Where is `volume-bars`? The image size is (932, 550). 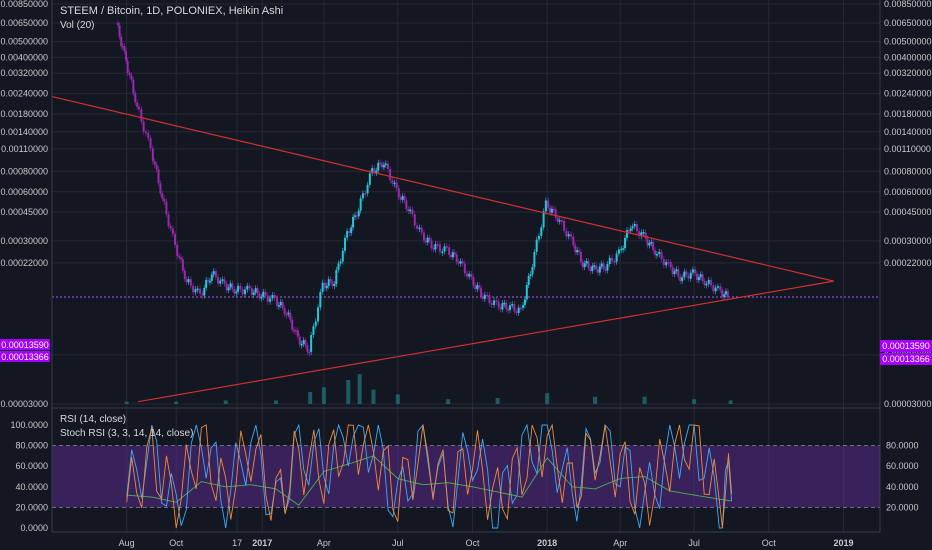 volume-bars is located at coordinates (428, 389).